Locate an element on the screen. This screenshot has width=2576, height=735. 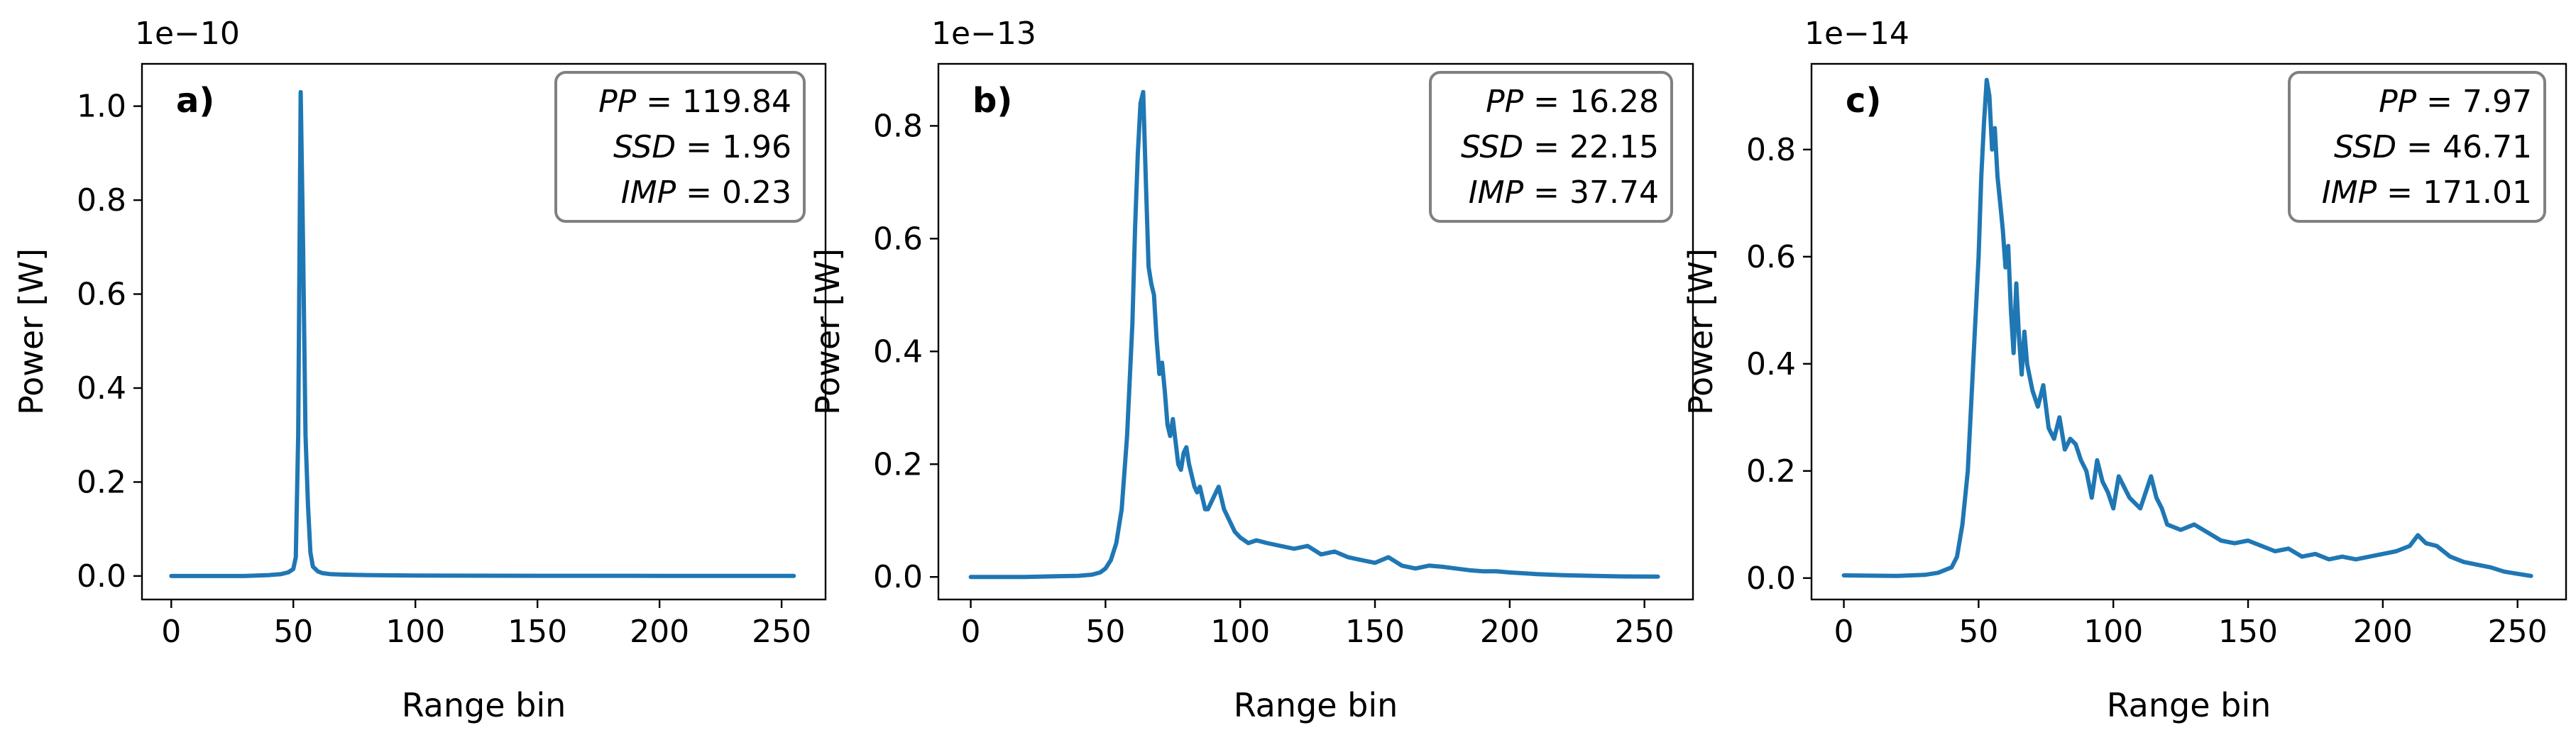
y-tick-label: 1.0 is located at coordinates (101, 107).